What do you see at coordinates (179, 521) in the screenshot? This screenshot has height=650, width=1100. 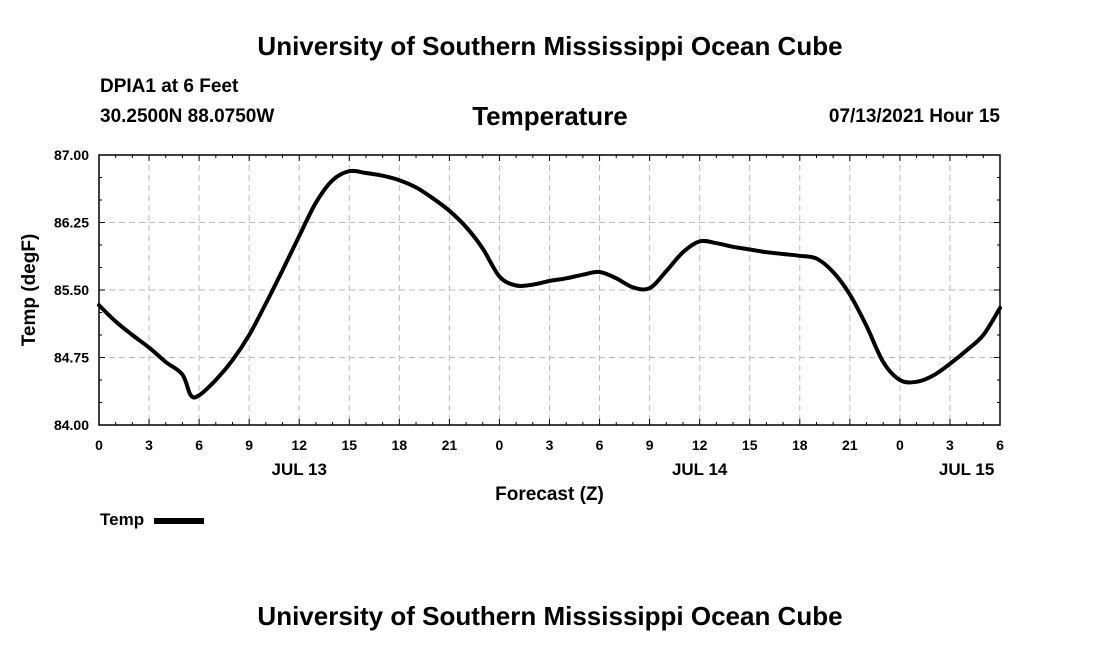 I see `legend-swatch` at bounding box center [179, 521].